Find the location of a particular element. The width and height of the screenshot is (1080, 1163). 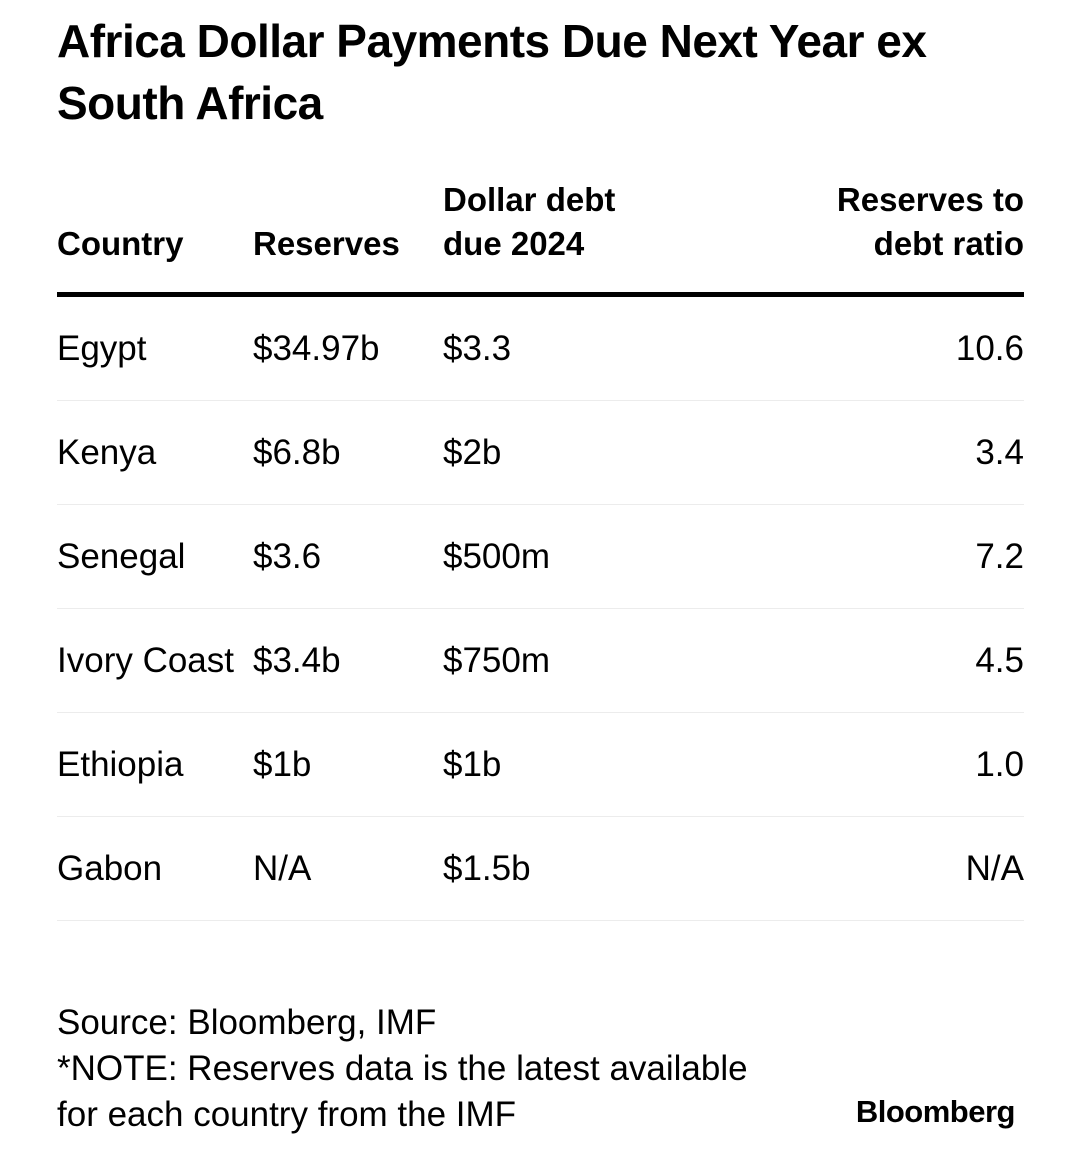

country-cell: Ethiopia is located at coordinates (155, 764).